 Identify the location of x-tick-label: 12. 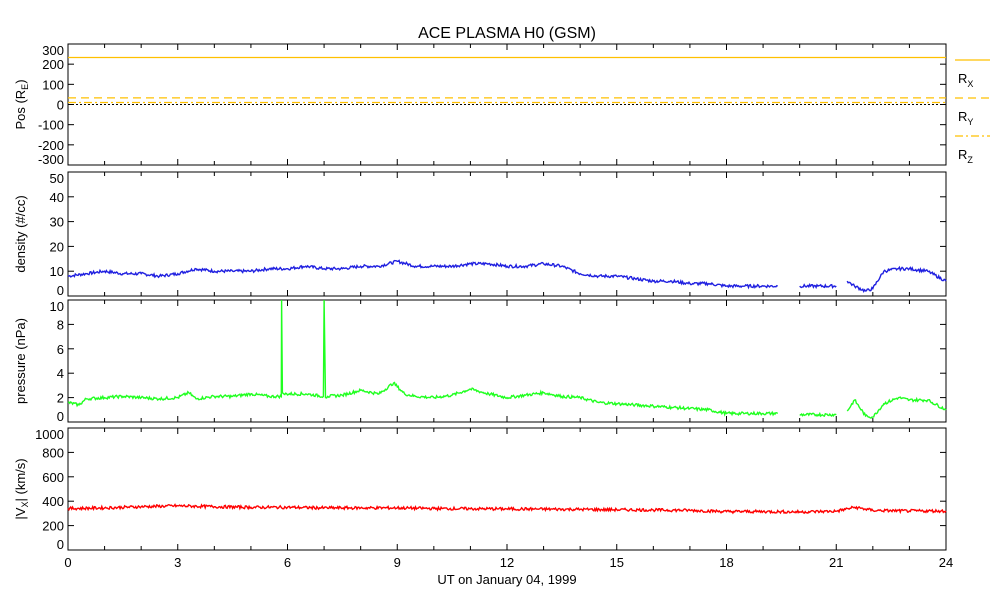
(507, 562).